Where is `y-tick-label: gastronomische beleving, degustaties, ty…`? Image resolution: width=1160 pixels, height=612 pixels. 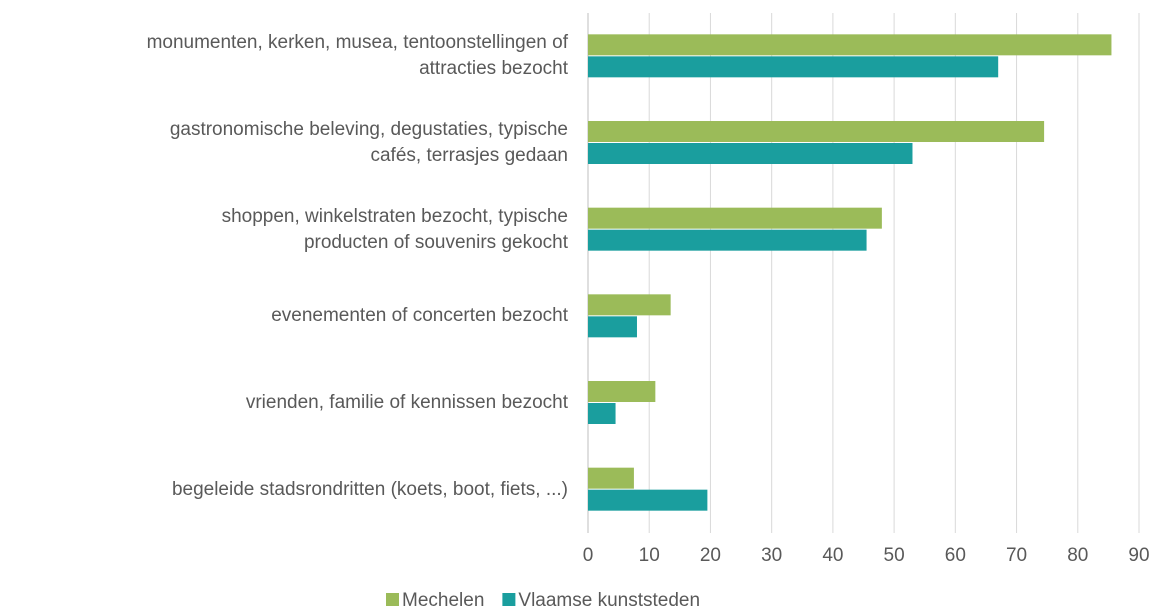
y-tick-label: gastronomische beleving, degustaties, ty… is located at coordinates (368, 142).